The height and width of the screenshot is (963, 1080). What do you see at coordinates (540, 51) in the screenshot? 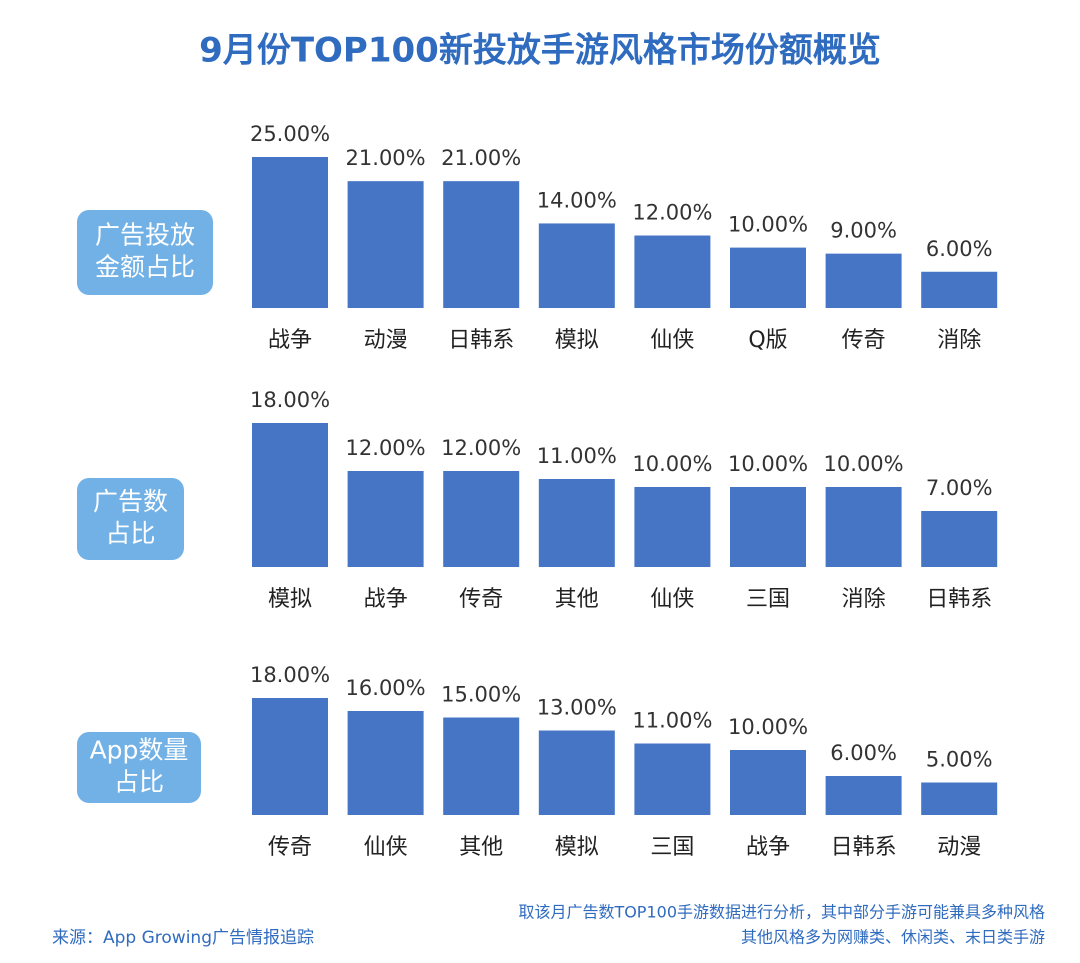
I see `page-title: 9月份TOP100新投放手游风格市场份额概览` at bounding box center [540, 51].